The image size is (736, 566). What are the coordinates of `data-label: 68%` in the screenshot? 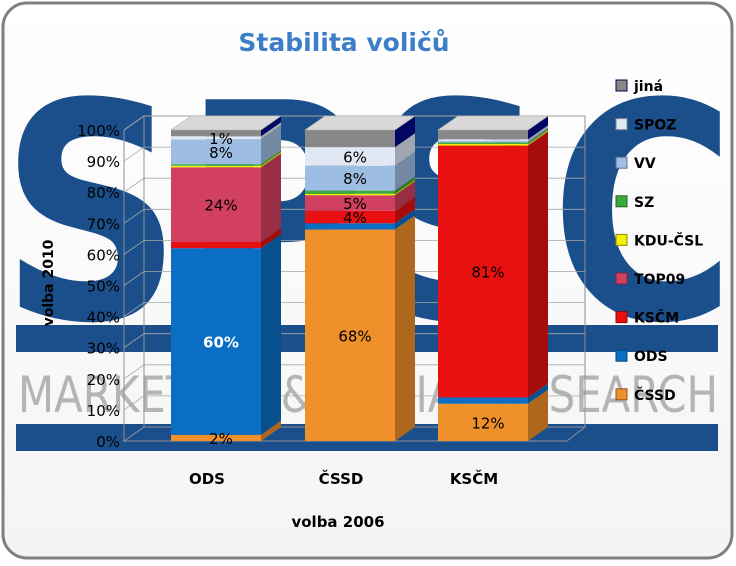 It's located at (354, 336).